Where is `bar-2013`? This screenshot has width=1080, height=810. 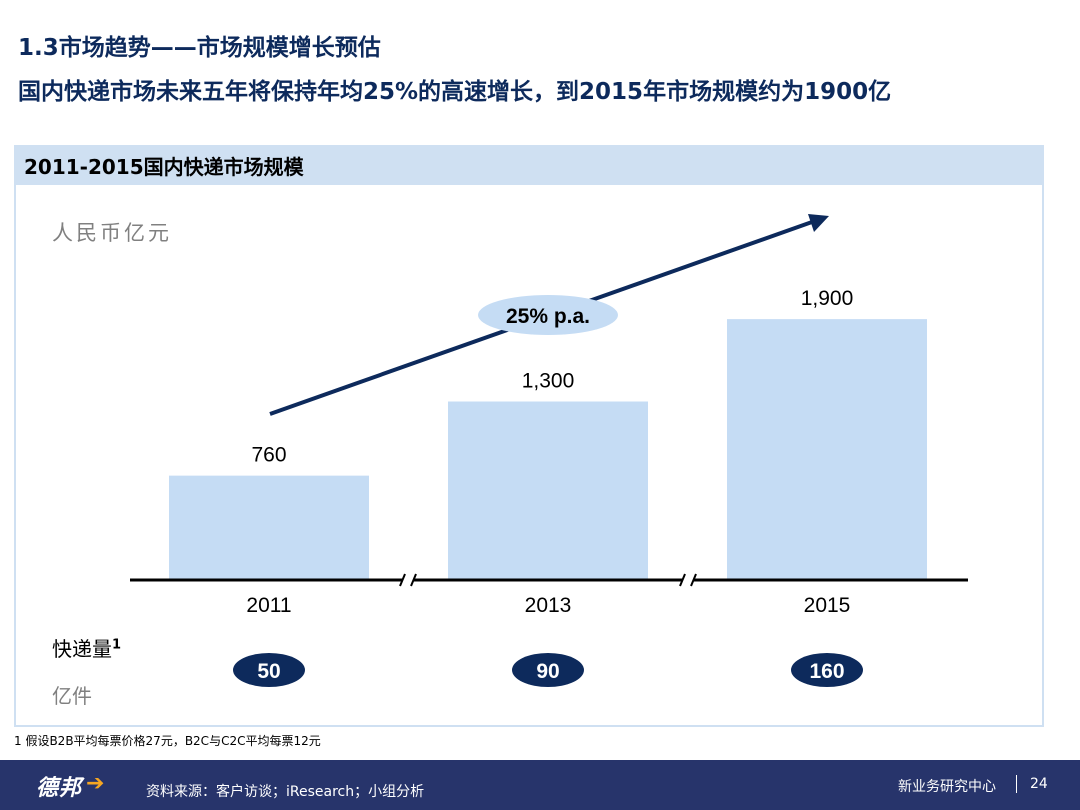 bar-2013 is located at coordinates (548, 490).